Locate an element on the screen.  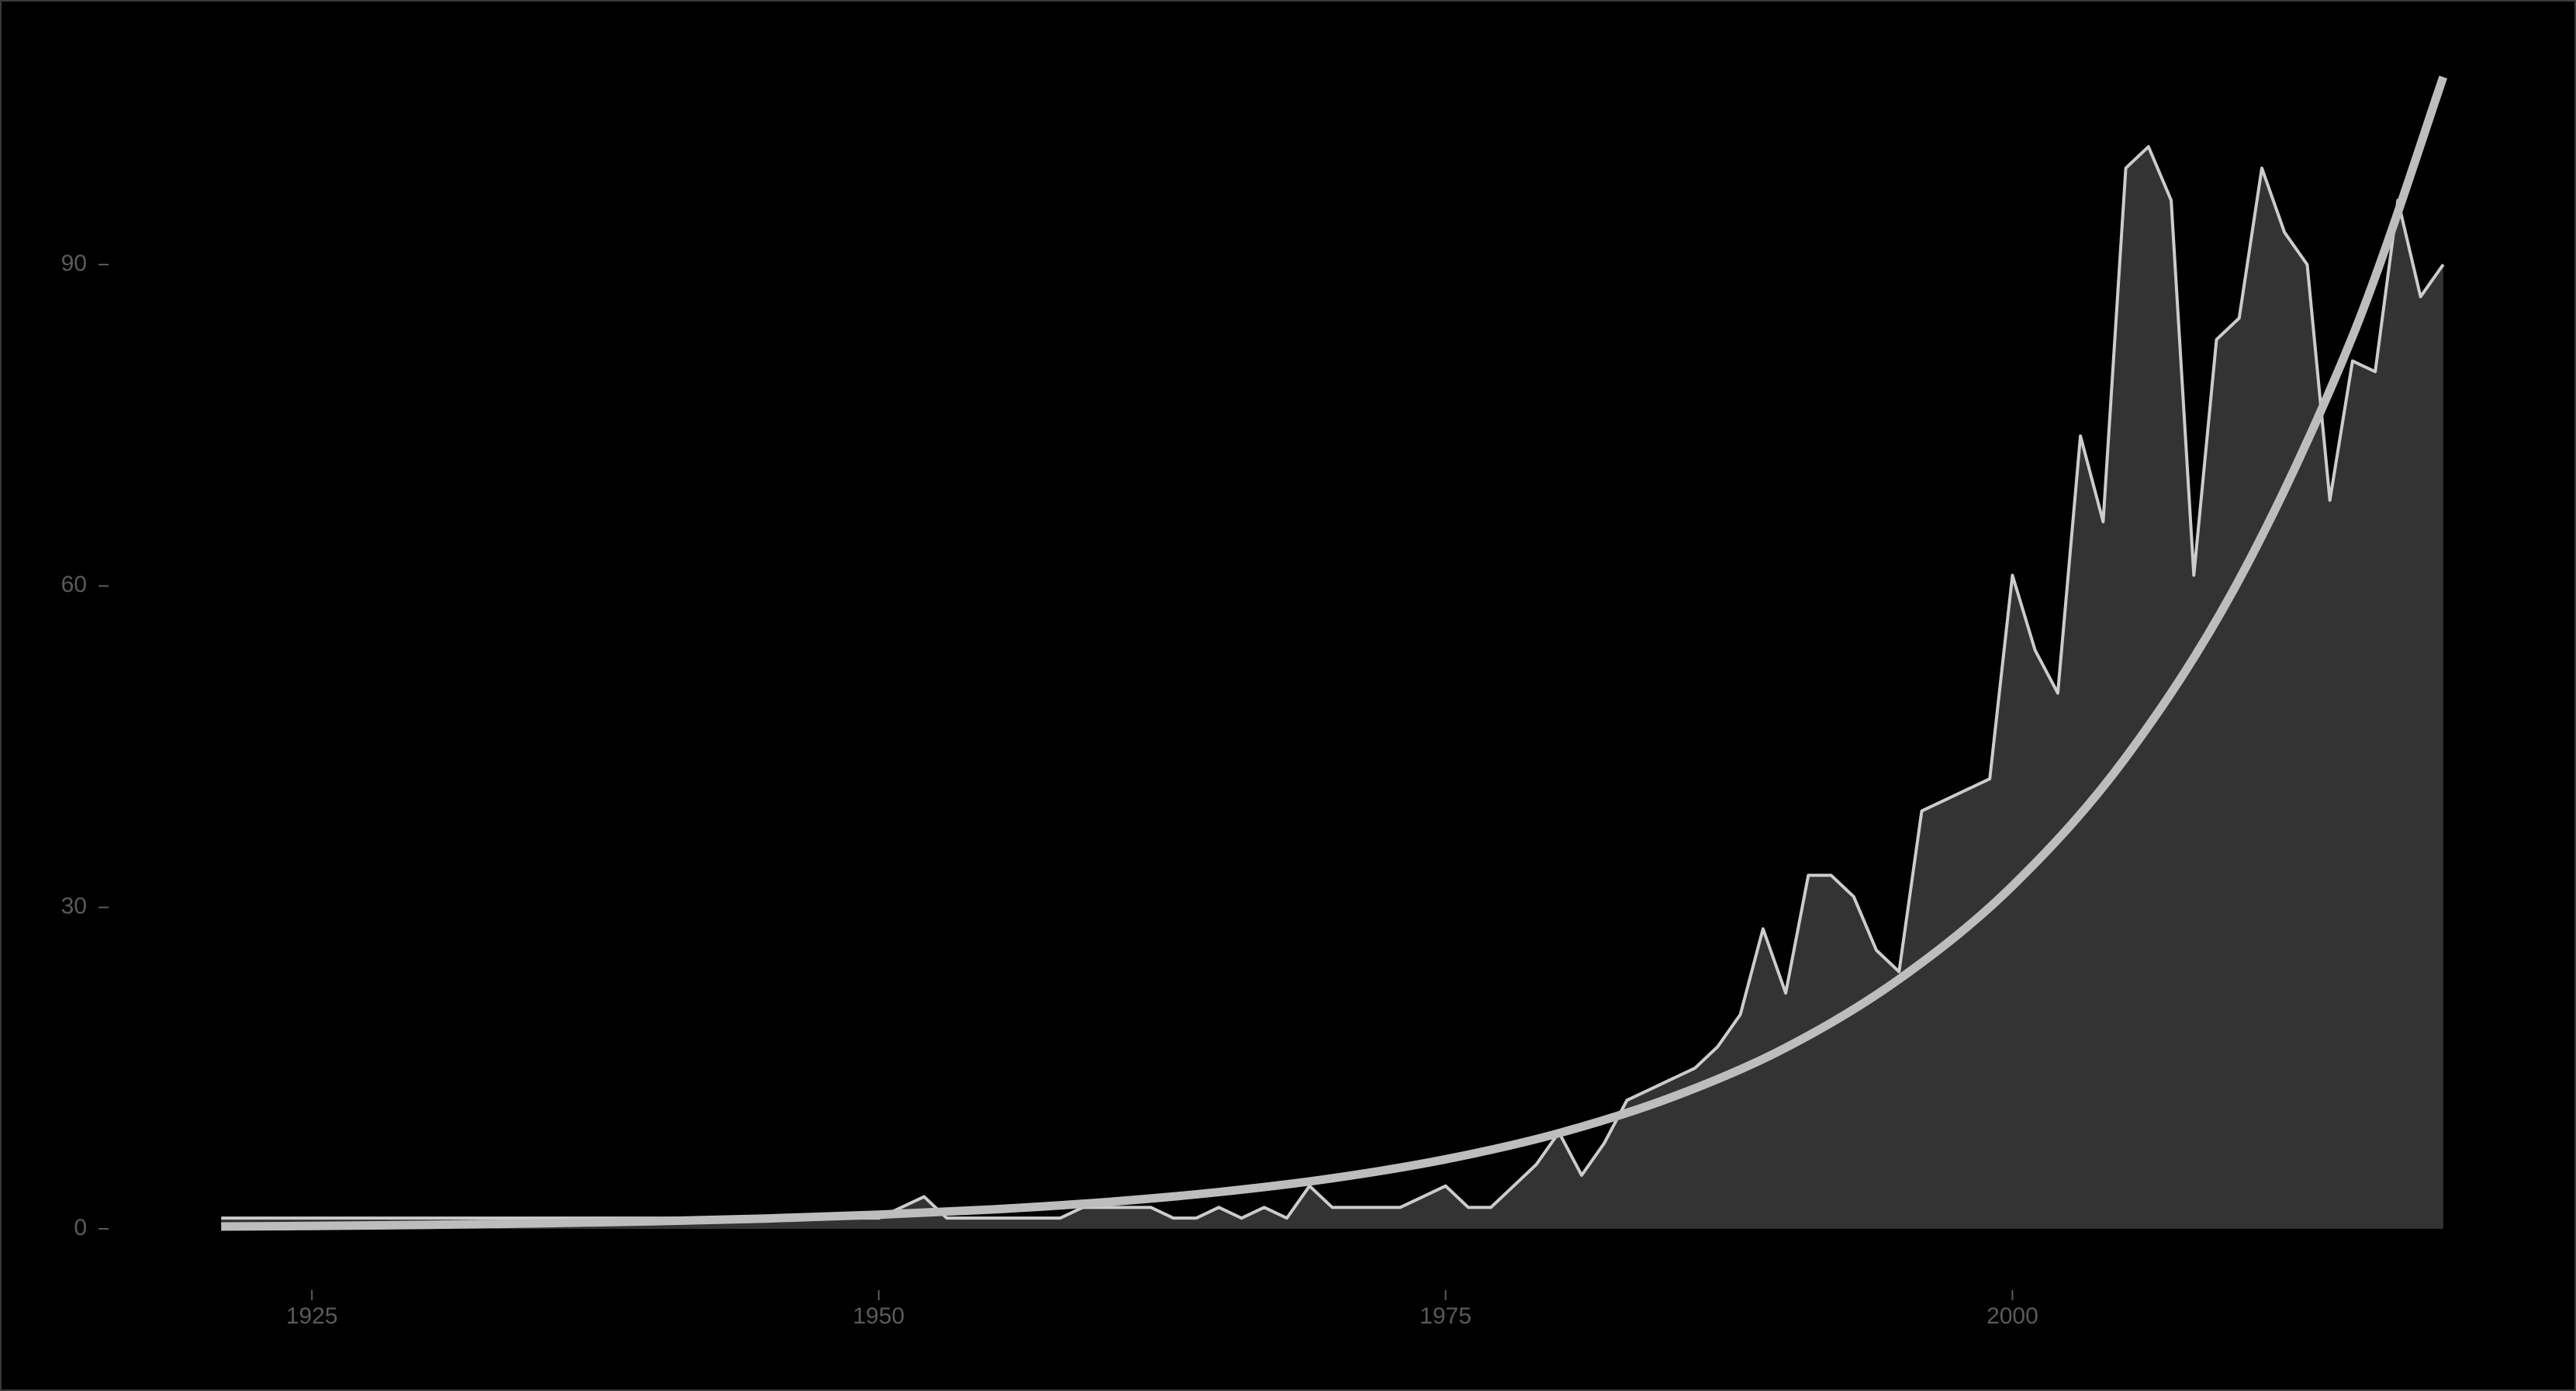
x-tick-label: 1925 is located at coordinates (312, 1316).